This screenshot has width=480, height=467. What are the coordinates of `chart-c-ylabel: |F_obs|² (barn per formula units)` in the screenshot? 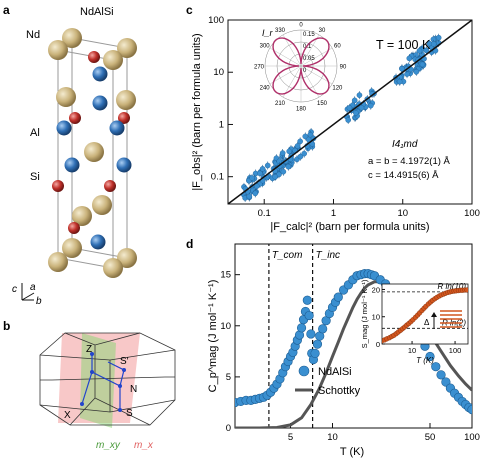 It's located at (197, 111).